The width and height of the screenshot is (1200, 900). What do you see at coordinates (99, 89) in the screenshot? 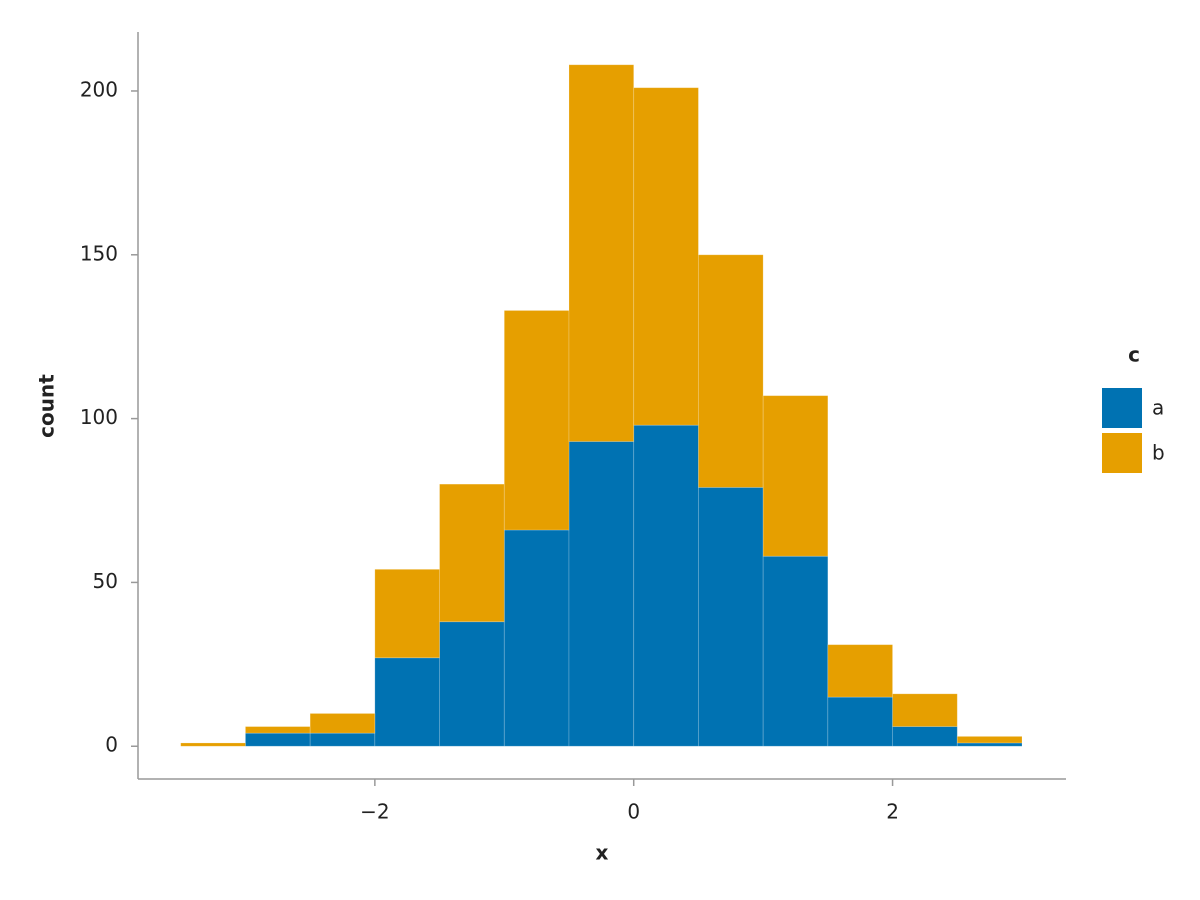
I see `y-tick-label: 200` at bounding box center [99, 89].